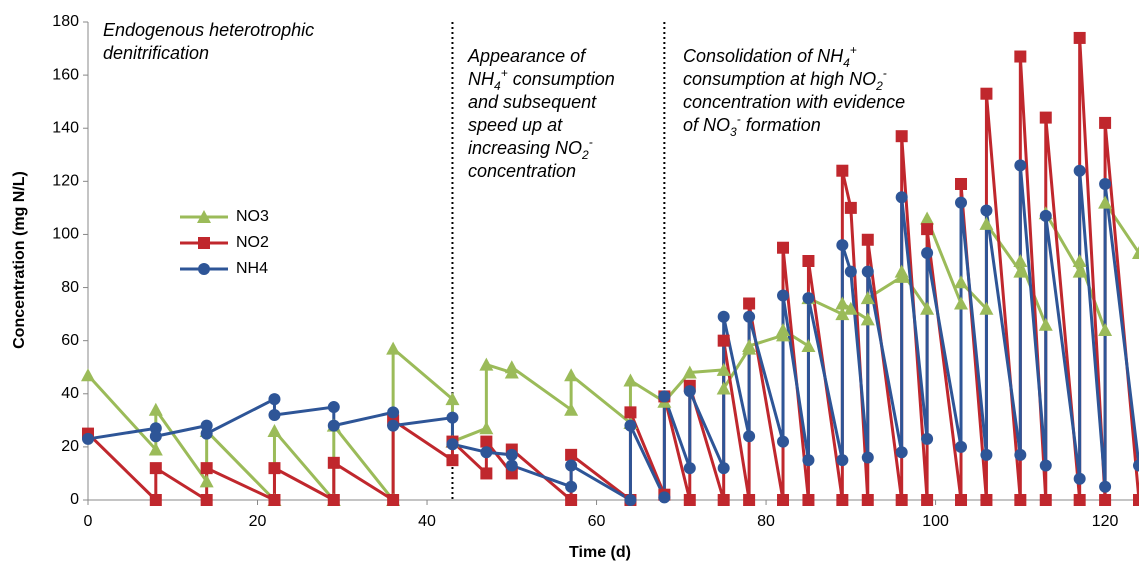 The image size is (1139, 566). What do you see at coordinates (88, 521) in the screenshot?
I see `x-tick-label: 0` at bounding box center [88, 521].